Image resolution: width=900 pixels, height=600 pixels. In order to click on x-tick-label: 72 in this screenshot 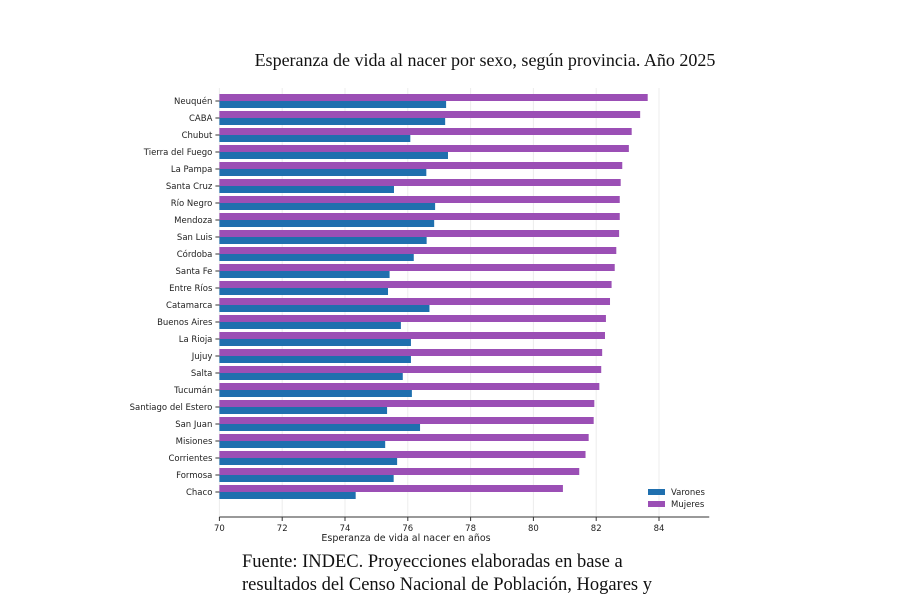, I will do `click(282, 529)`.